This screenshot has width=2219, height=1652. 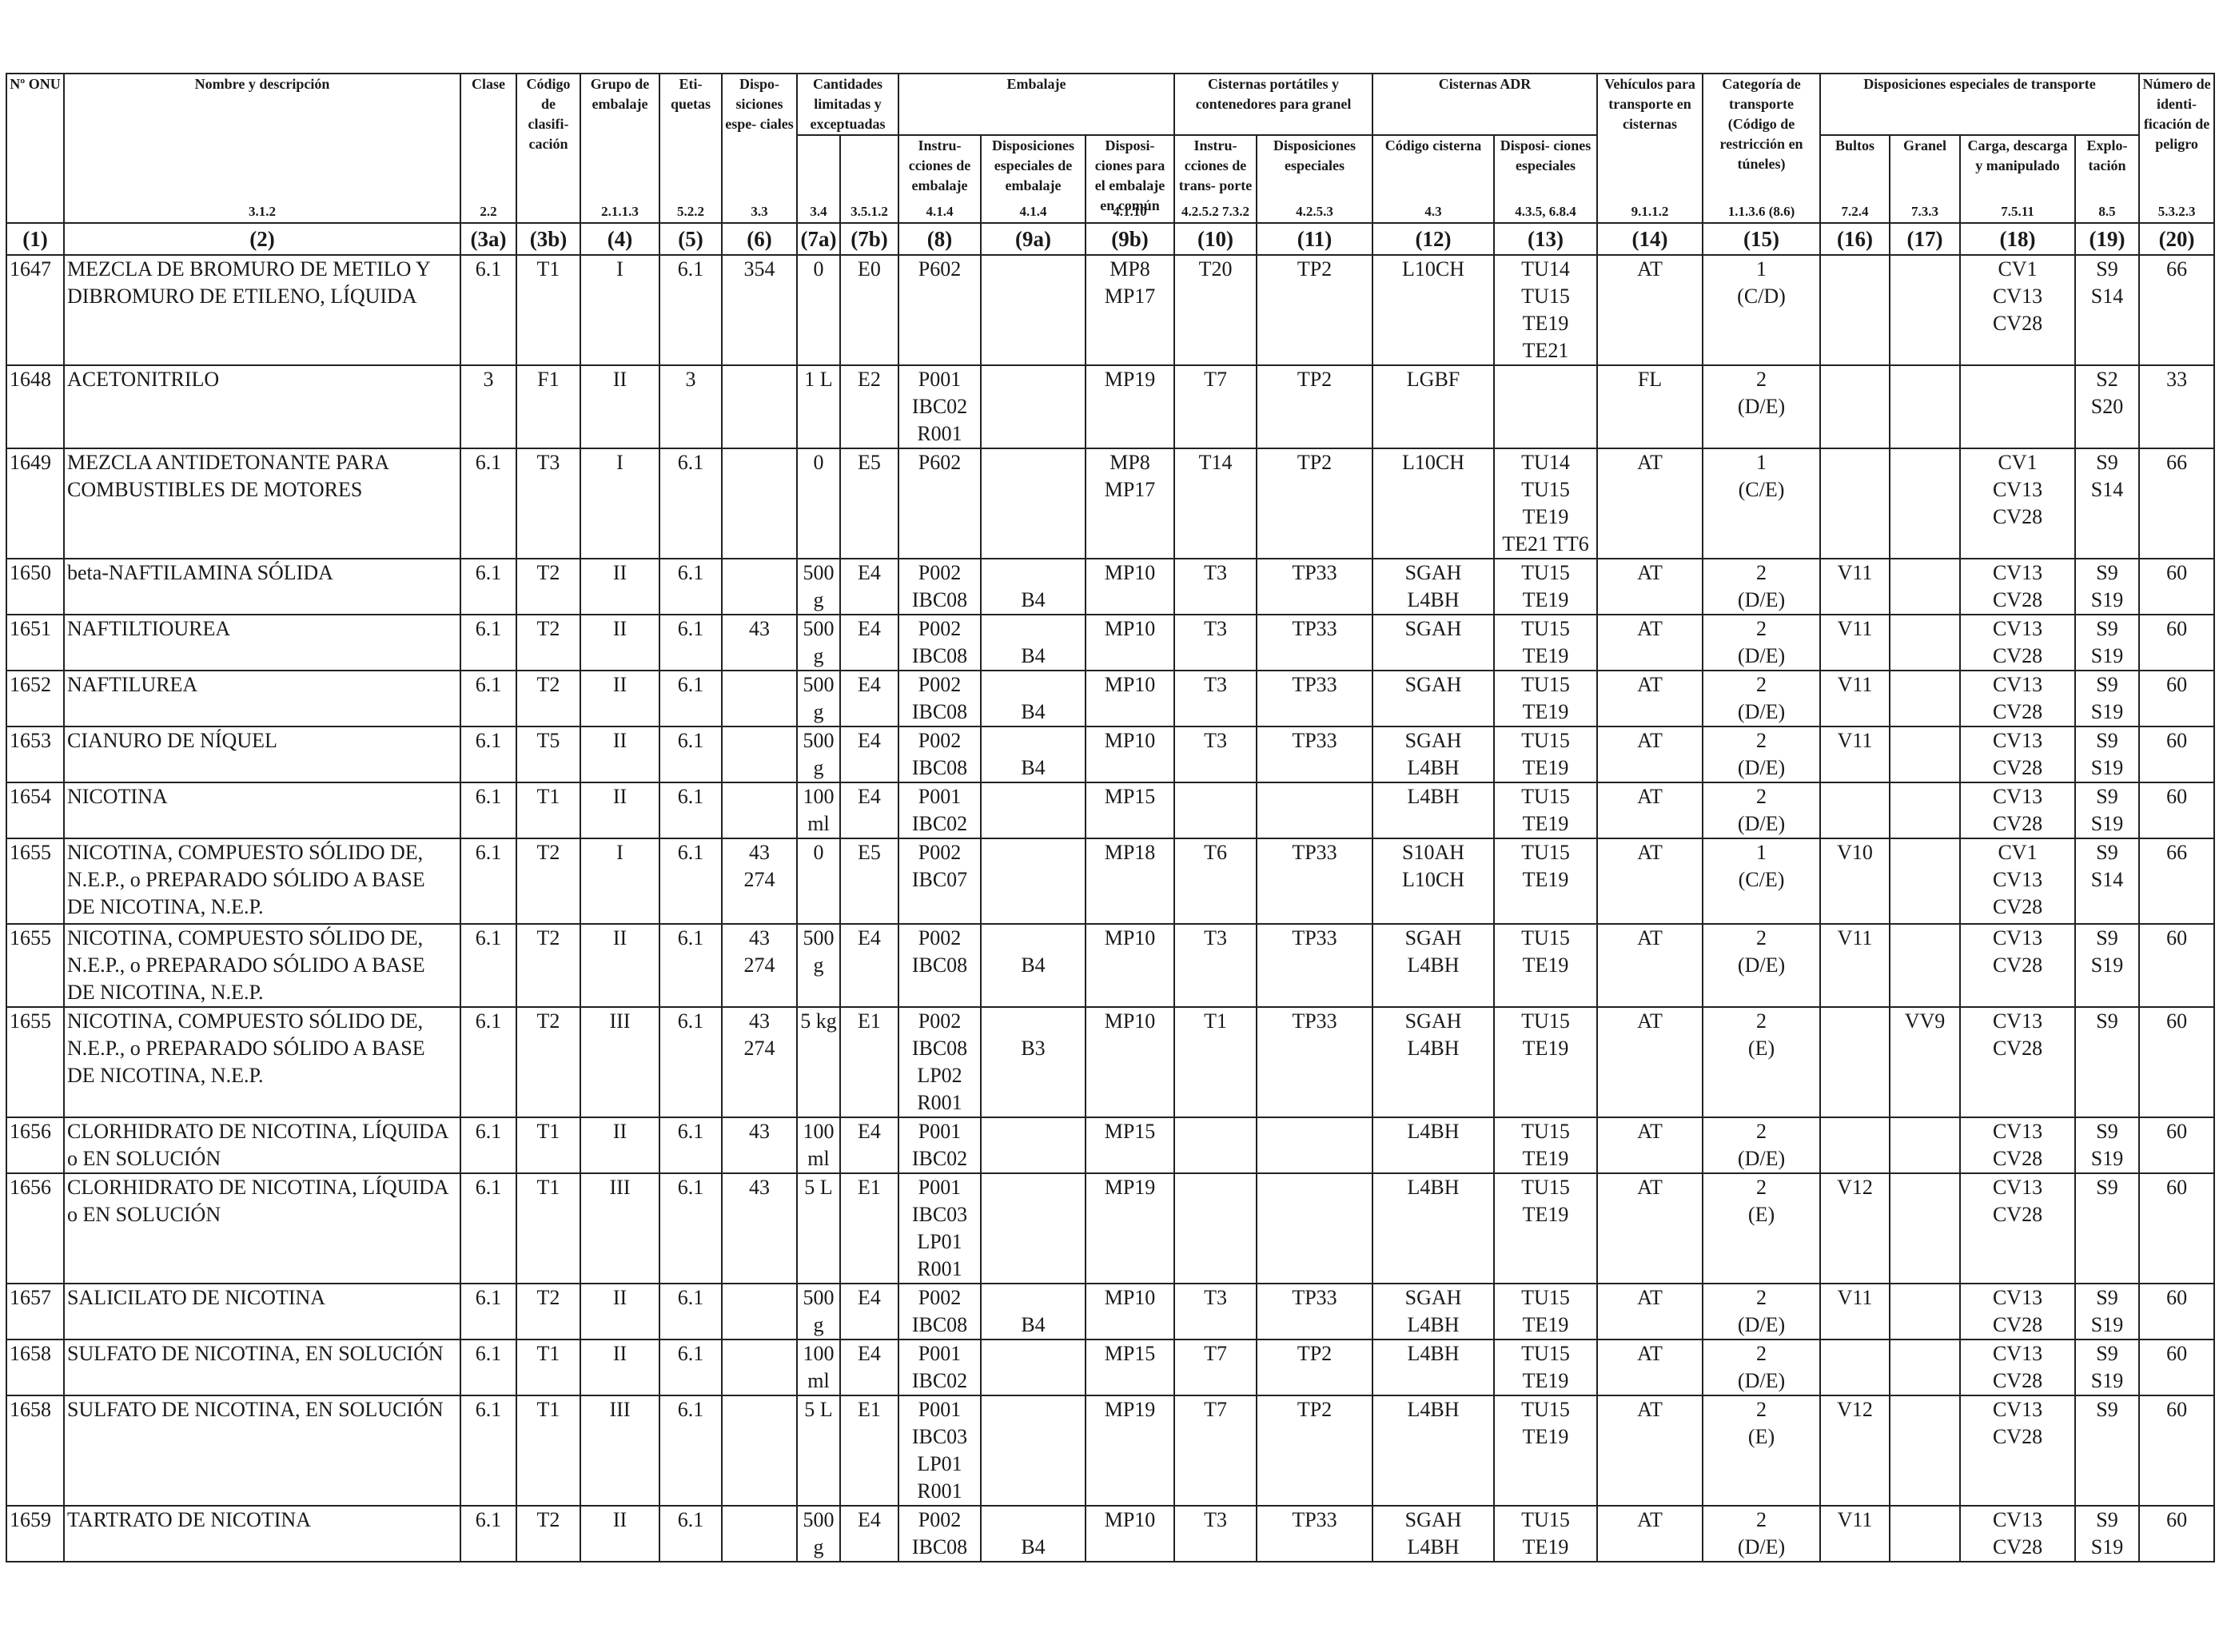 I want to click on cell-codigo: T1, so click(x=548, y=1367).